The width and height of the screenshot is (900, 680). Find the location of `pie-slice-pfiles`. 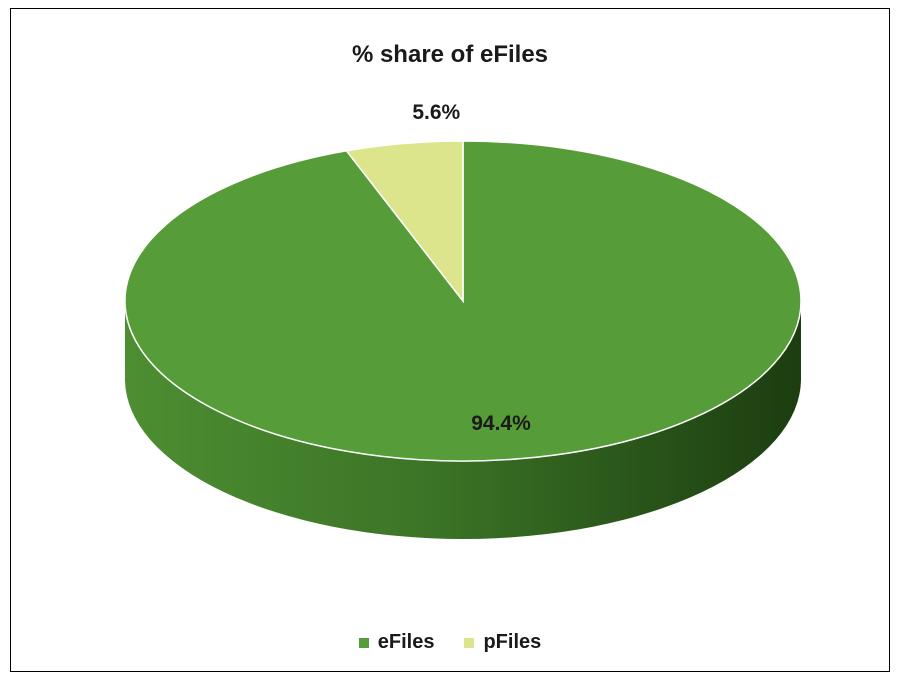

pie-slice-pfiles is located at coordinates (404, 222).